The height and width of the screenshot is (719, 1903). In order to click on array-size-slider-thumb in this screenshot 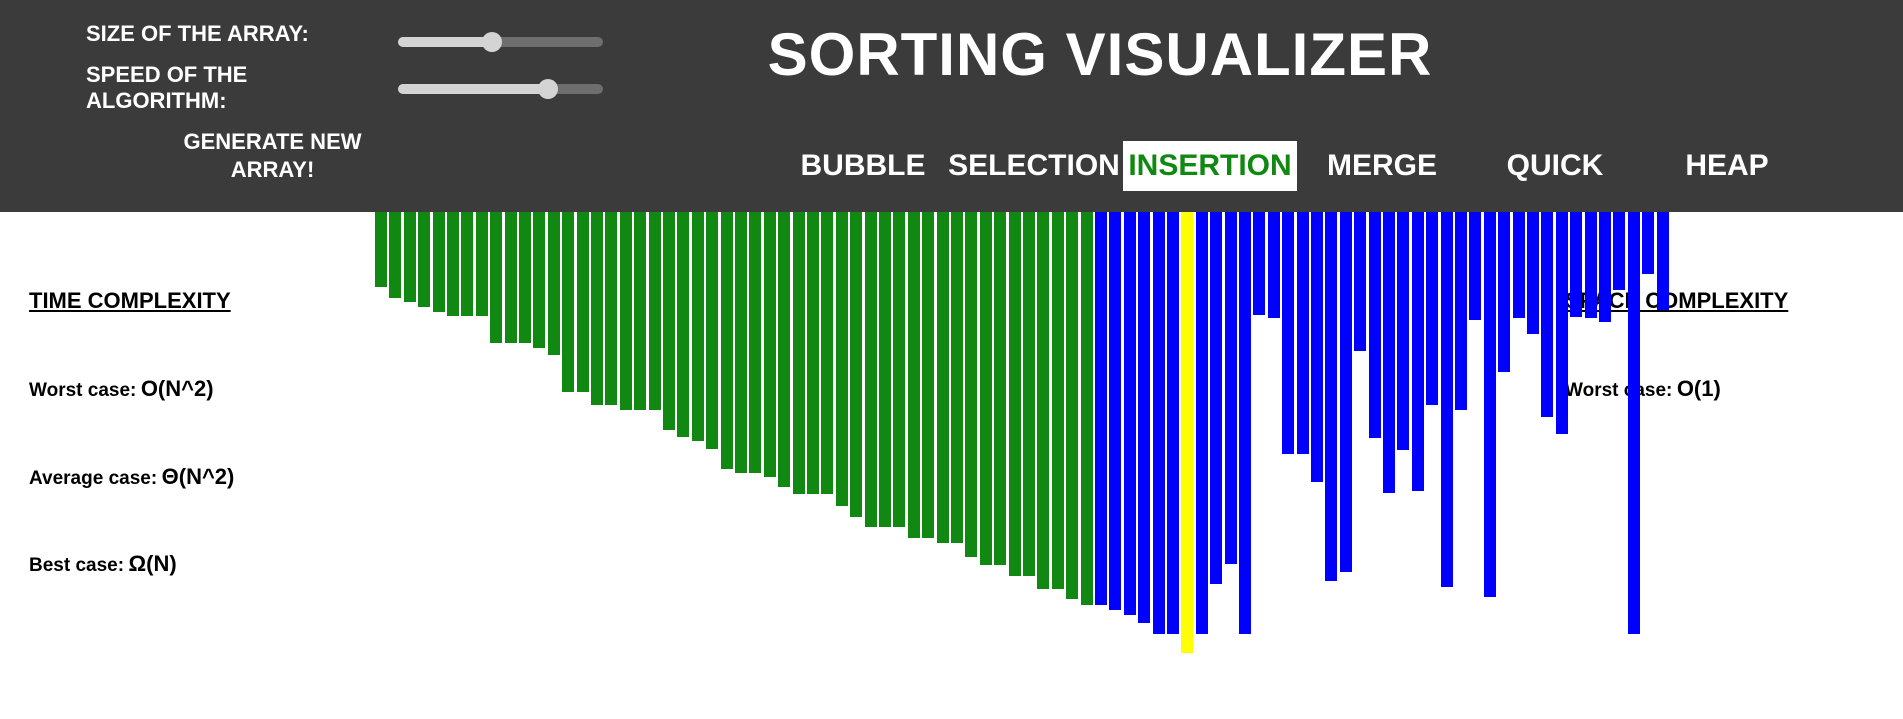, I will do `click(492, 42)`.